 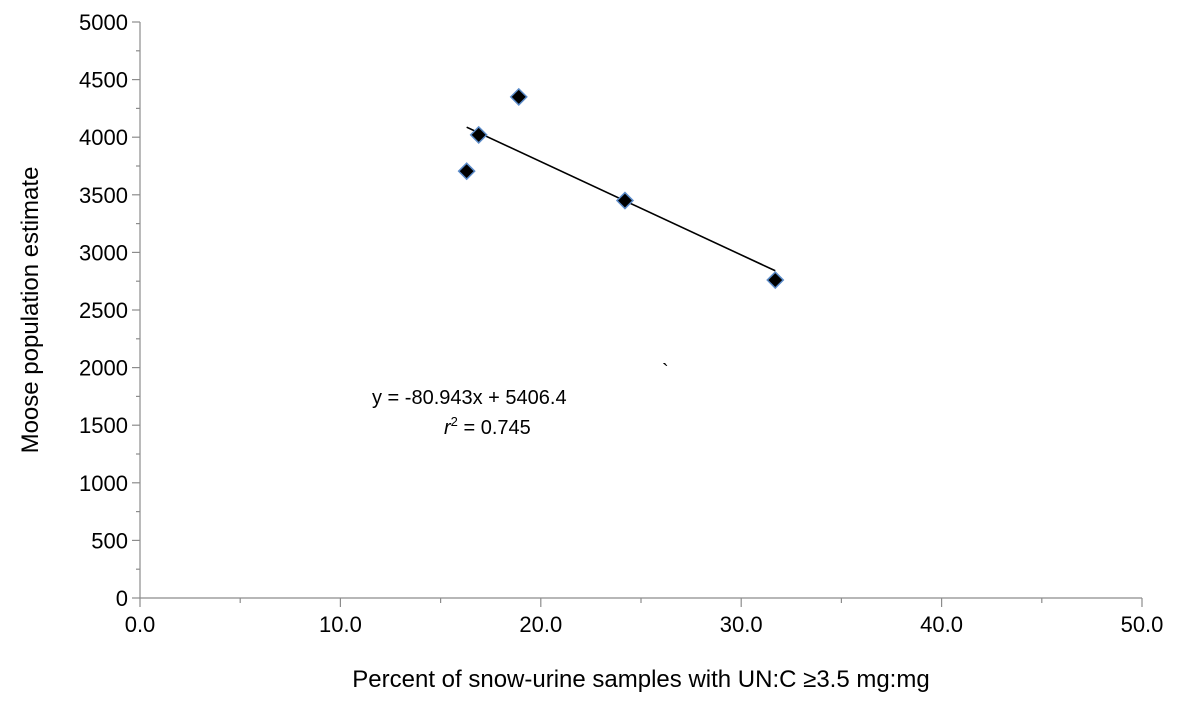 I want to click on y-tick-label: 2000, so click(x=103, y=368).